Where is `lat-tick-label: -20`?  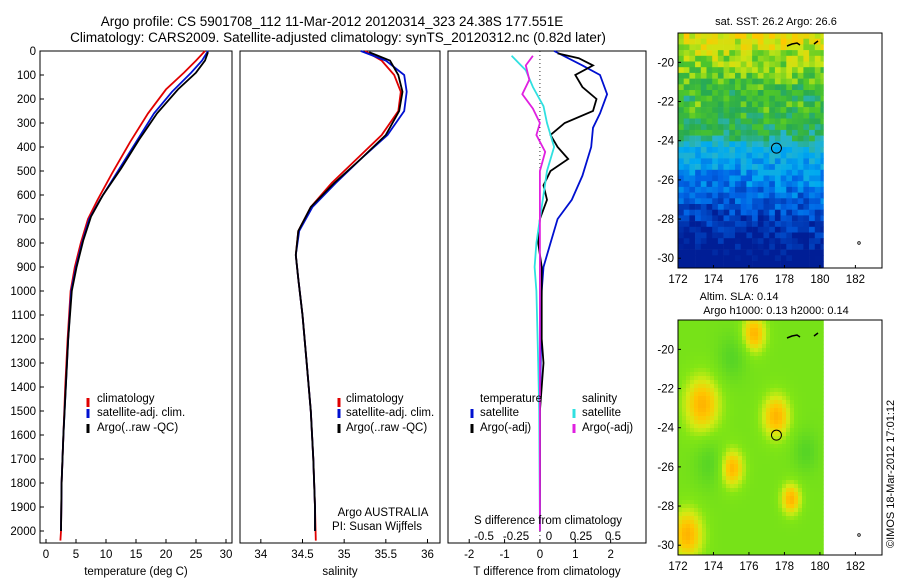 lat-tick-label: -20 is located at coordinates (665, 63).